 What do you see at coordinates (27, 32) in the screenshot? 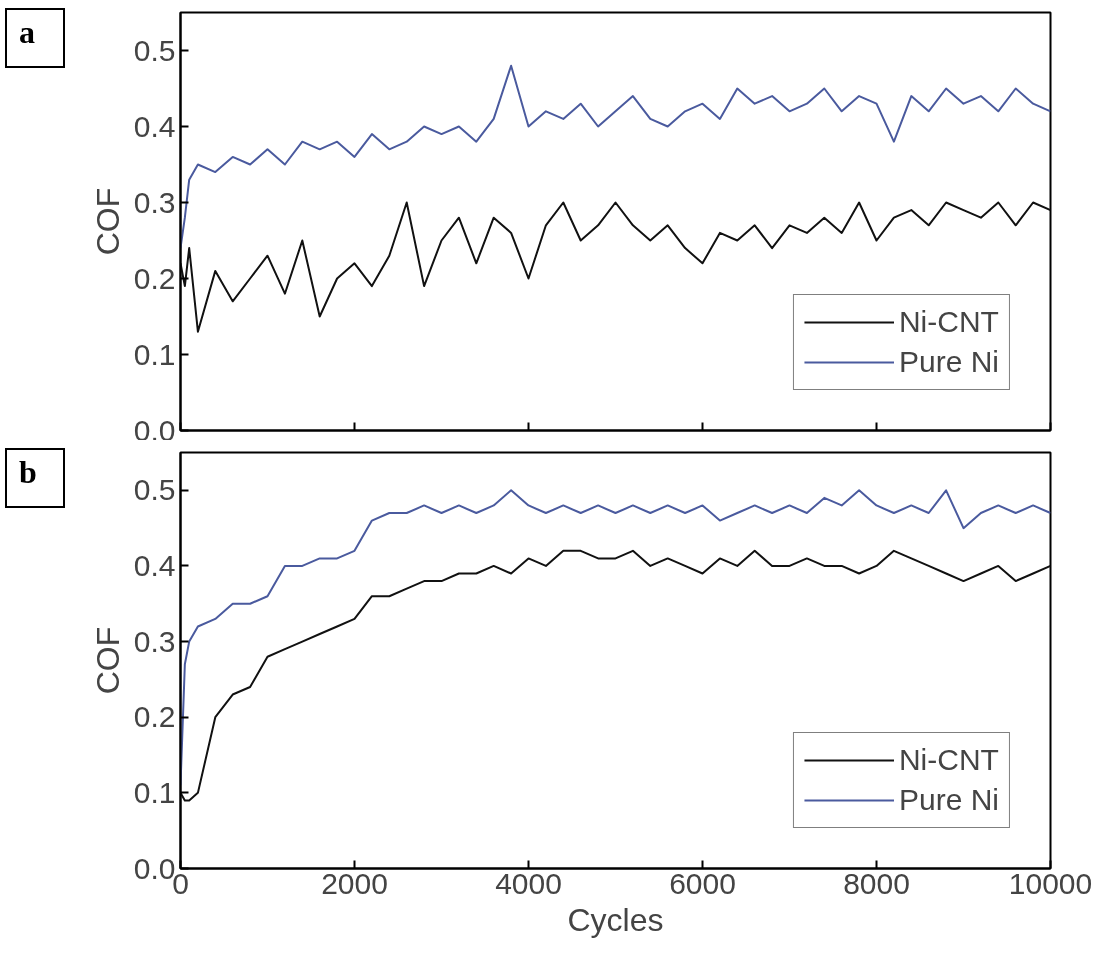
I see `text: a` at bounding box center [27, 32].